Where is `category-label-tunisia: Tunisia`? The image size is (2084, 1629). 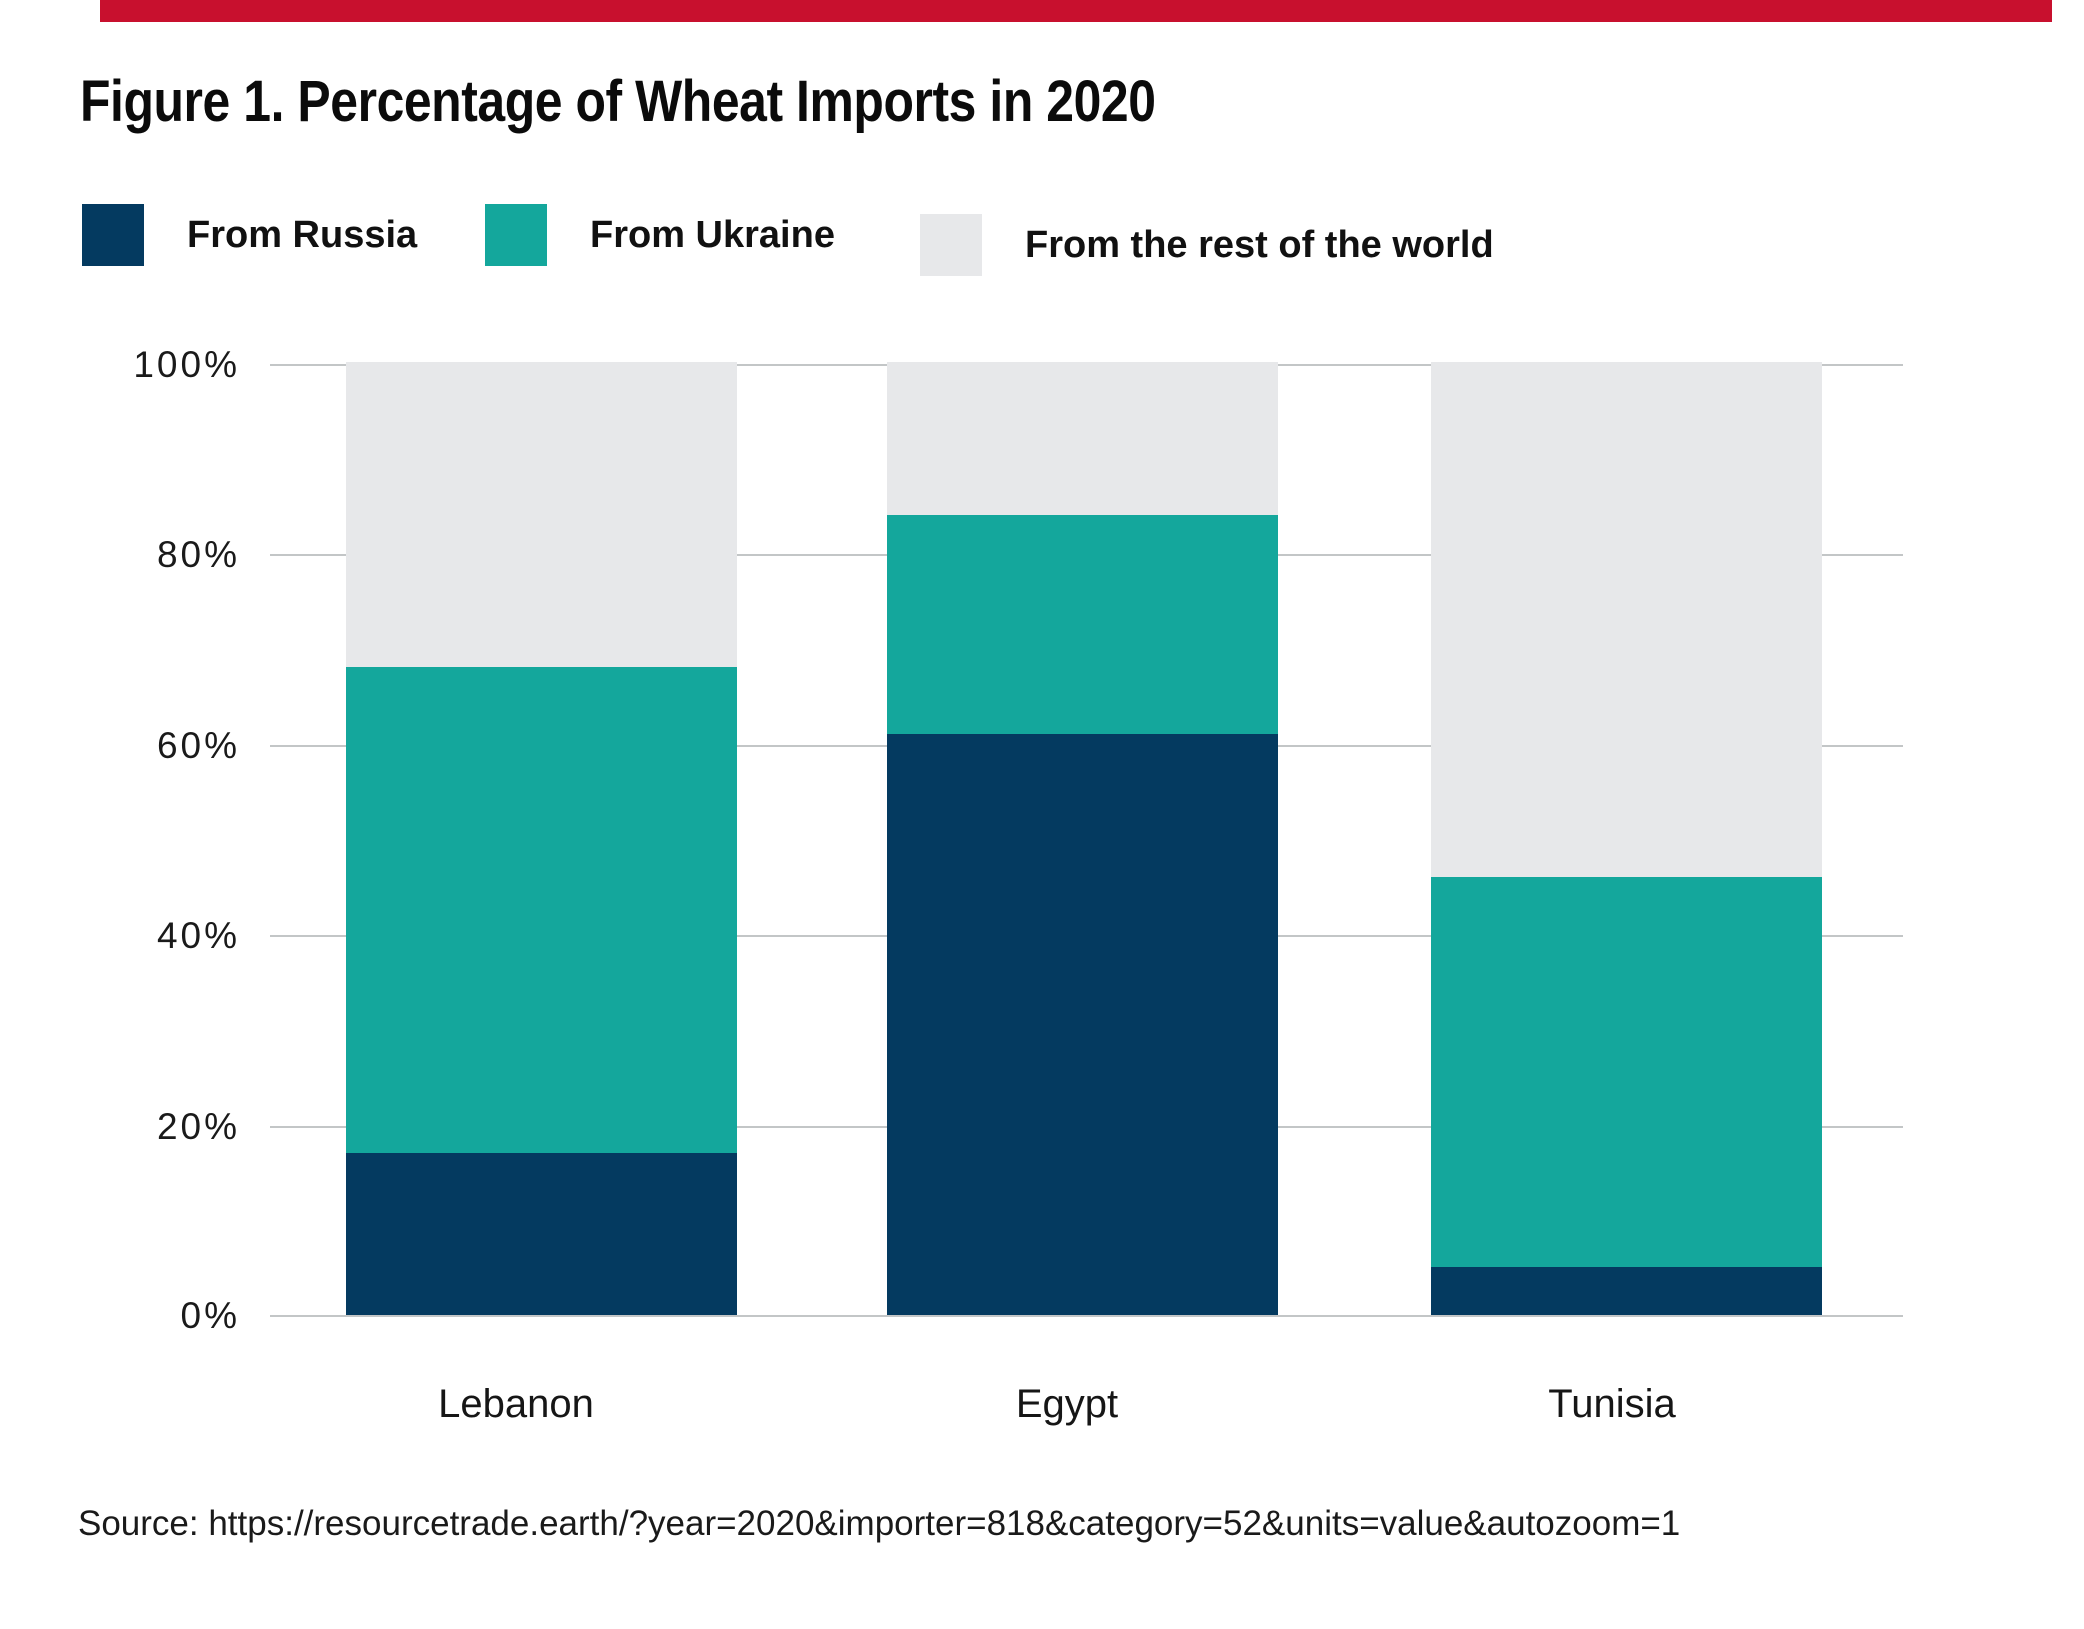
category-label-tunisia: Tunisia is located at coordinates (1612, 1404).